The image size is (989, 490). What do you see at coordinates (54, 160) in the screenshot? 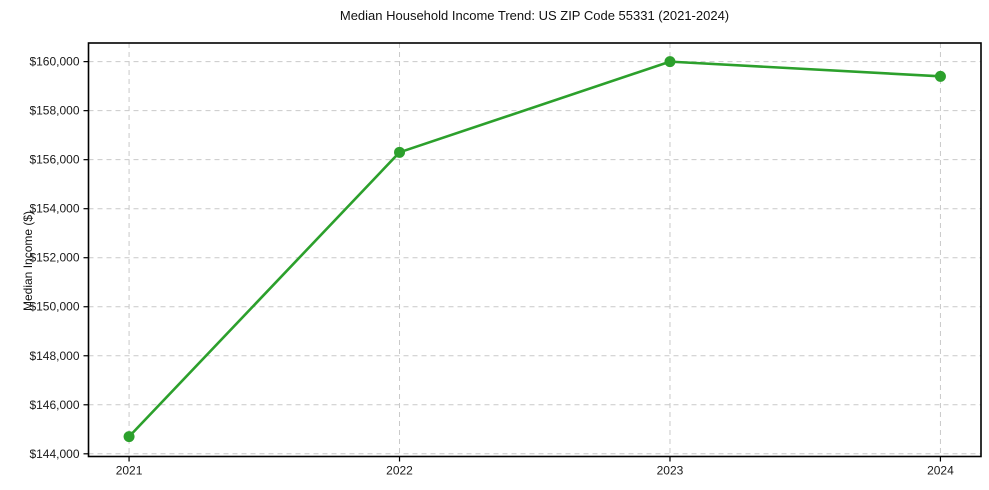
I see `y-tick-label: $156,000` at bounding box center [54, 160].